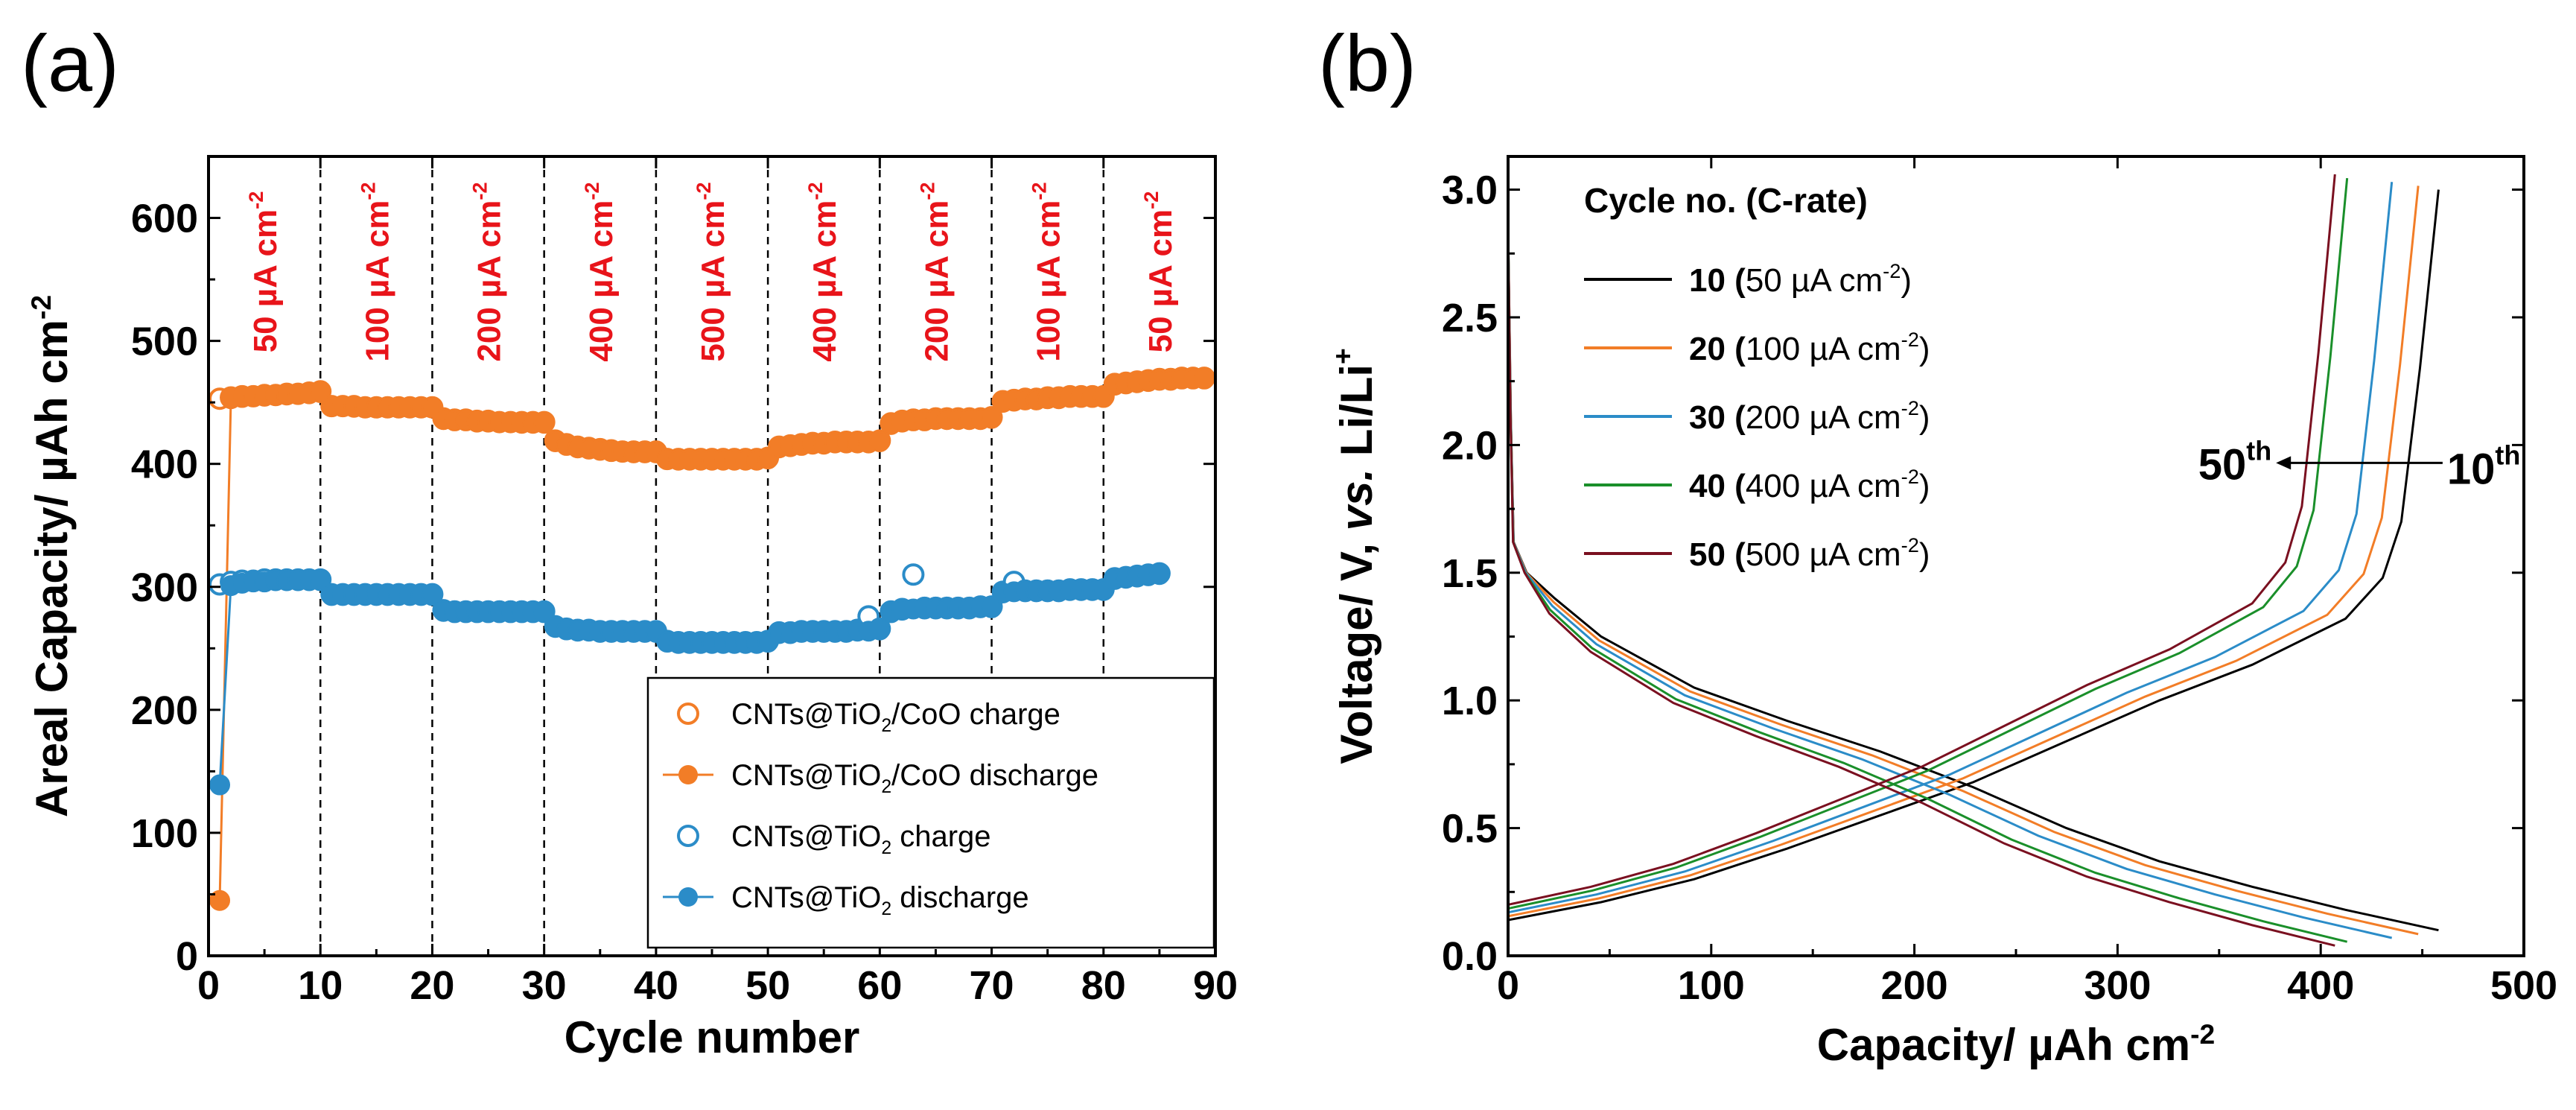  I want to click on y-tick-label-0: 0, so click(187, 957).